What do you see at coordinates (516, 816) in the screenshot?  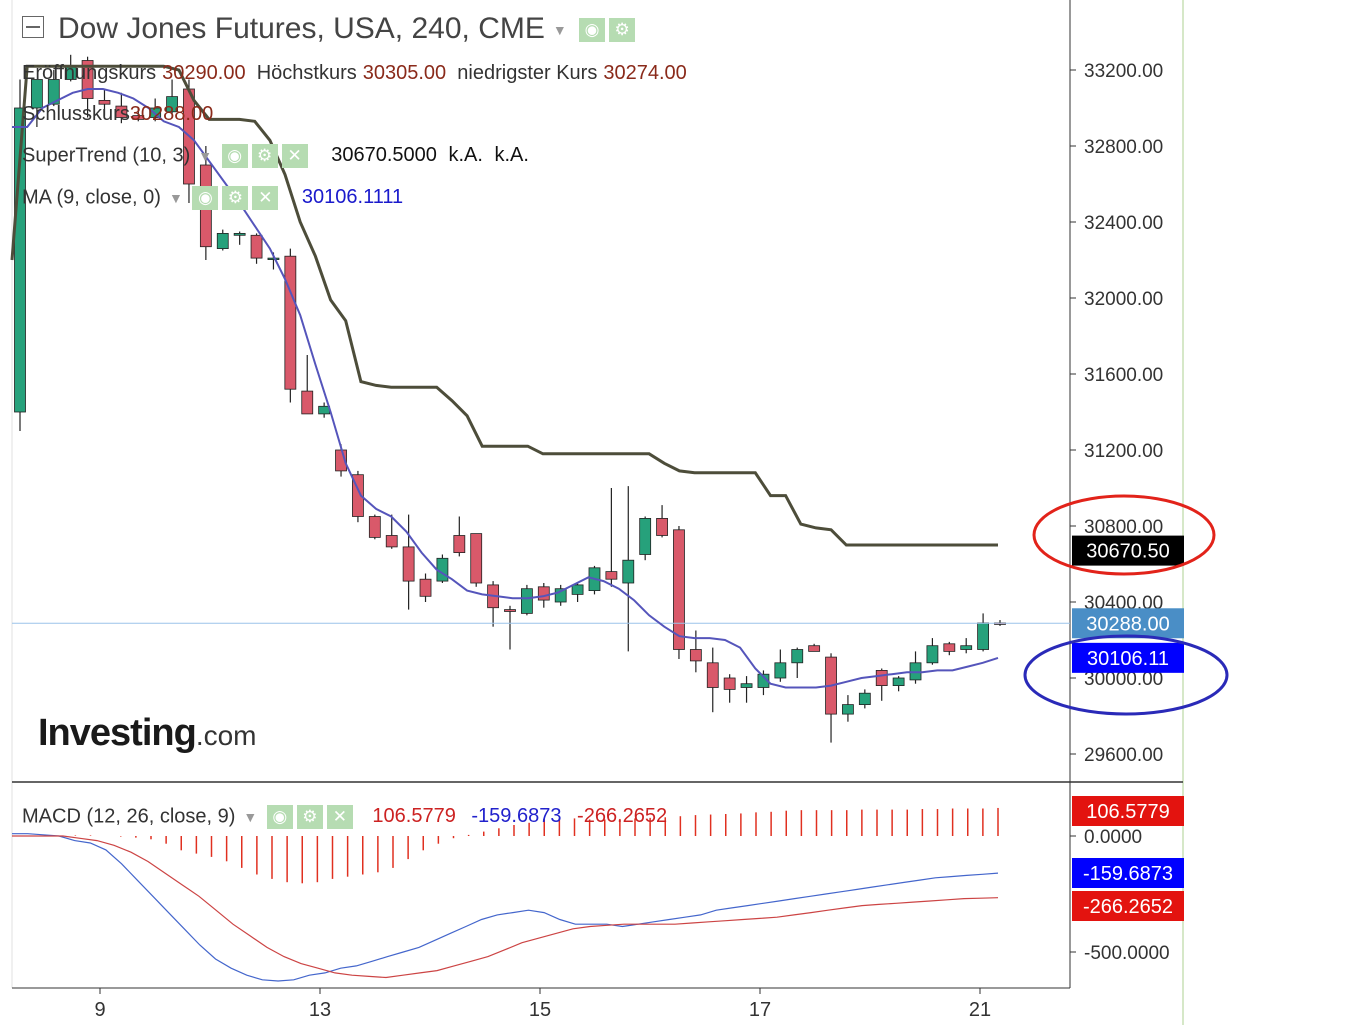 I see `macd-line-value: -159.6873` at bounding box center [516, 816].